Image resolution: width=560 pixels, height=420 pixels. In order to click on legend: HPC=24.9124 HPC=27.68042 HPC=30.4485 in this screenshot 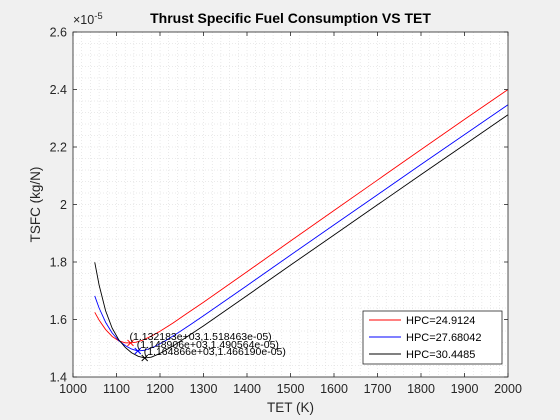, I will do `click(432, 337)`.